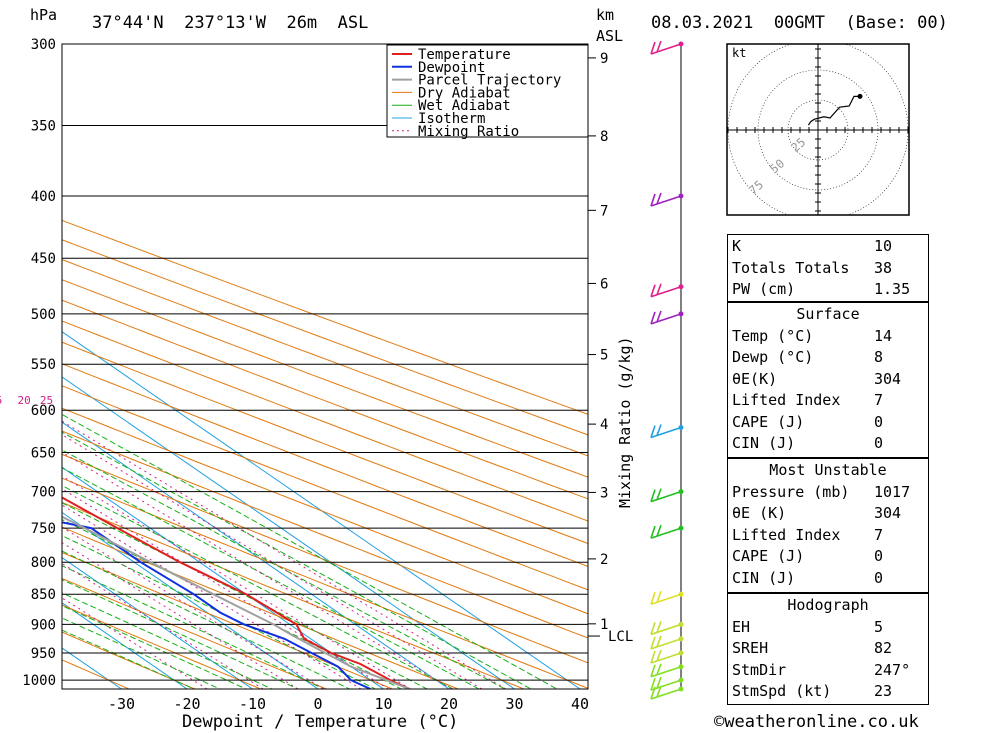  Describe the element at coordinates (464, 106) in the screenshot. I see `legend-entry: Wet Adiabat` at that location.